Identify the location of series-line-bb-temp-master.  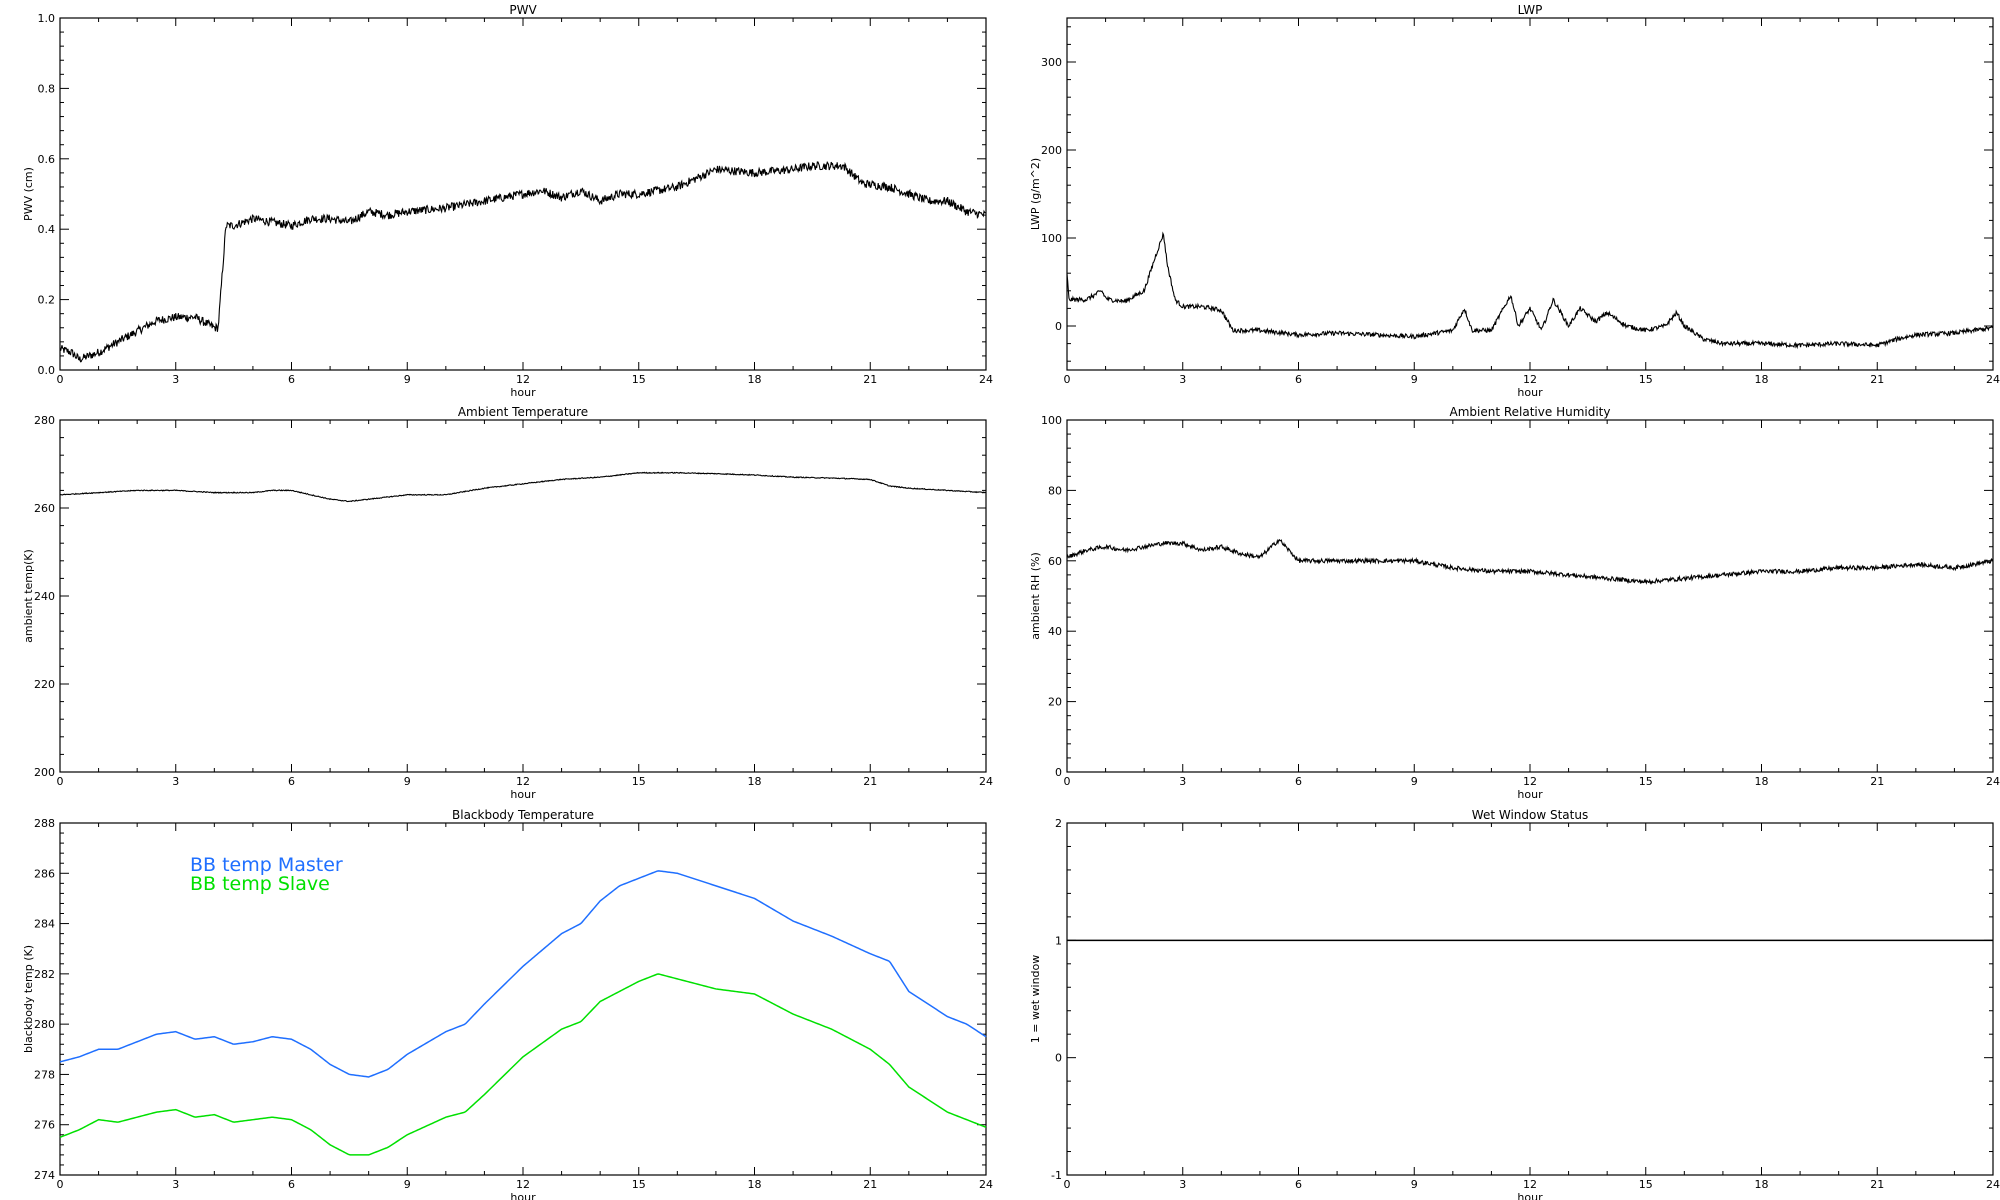
(523, 974).